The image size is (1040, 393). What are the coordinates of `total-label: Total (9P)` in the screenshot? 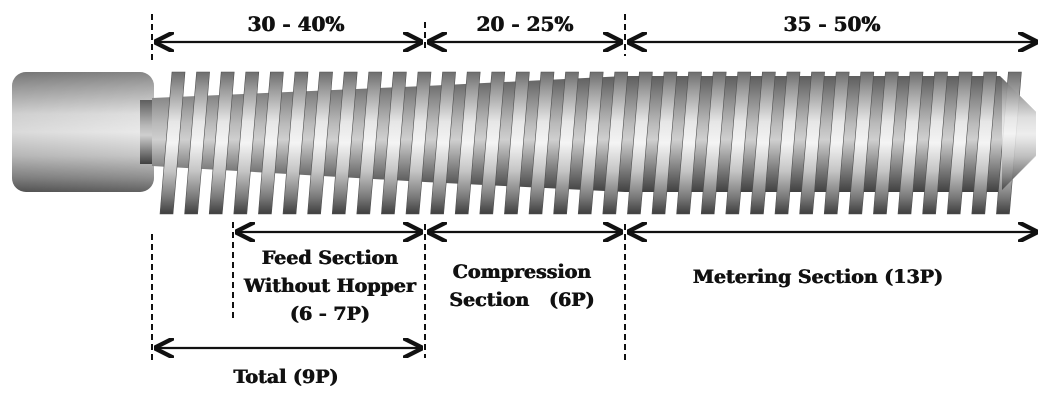 It's located at (286, 377).